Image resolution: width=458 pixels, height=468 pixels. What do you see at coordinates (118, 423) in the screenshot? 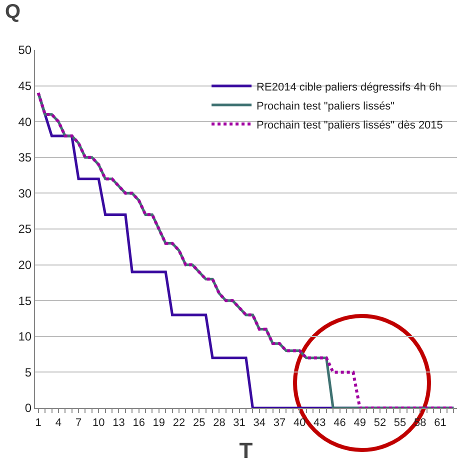
I see `x-tick-label: 13` at bounding box center [118, 423].